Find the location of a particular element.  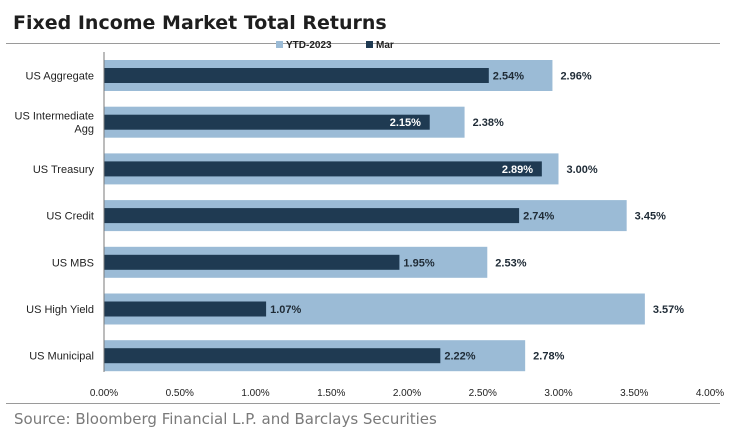

x-tick-label: 2.00% is located at coordinates (407, 393).